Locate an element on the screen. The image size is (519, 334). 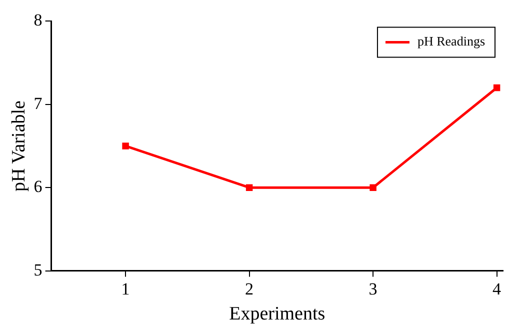
y-tick-label: 6 is located at coordinates (38, 186).